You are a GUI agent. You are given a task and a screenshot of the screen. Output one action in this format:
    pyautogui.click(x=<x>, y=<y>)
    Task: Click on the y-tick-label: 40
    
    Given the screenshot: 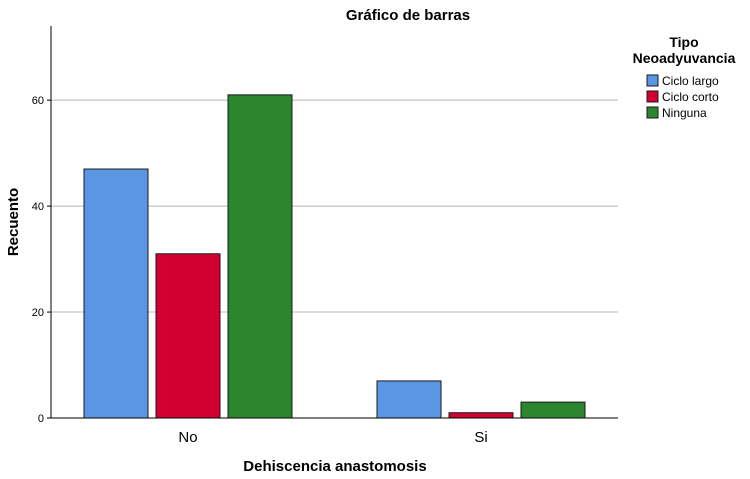 What is the action you would take?
    pyautogui.click(x=38, y=207)
    